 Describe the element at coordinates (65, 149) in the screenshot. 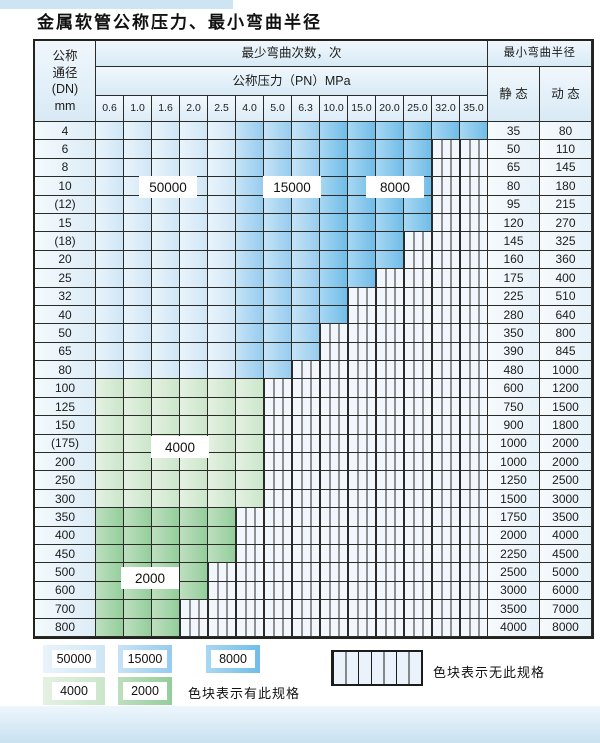

I see `dn-cell: 6` at that location.